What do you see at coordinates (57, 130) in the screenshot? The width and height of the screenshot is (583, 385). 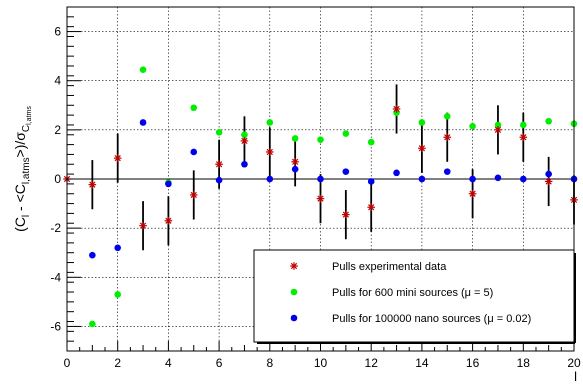 I see `y-tick-label: 2` at bounding box center [57, 130].